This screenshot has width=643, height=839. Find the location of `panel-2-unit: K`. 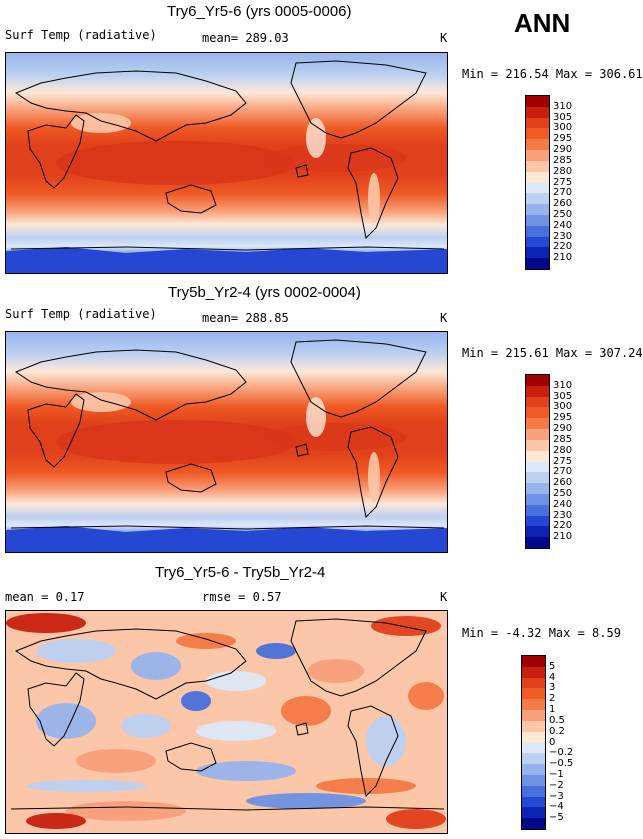

panel-2-unit: K is located at coordinates (444, 318).